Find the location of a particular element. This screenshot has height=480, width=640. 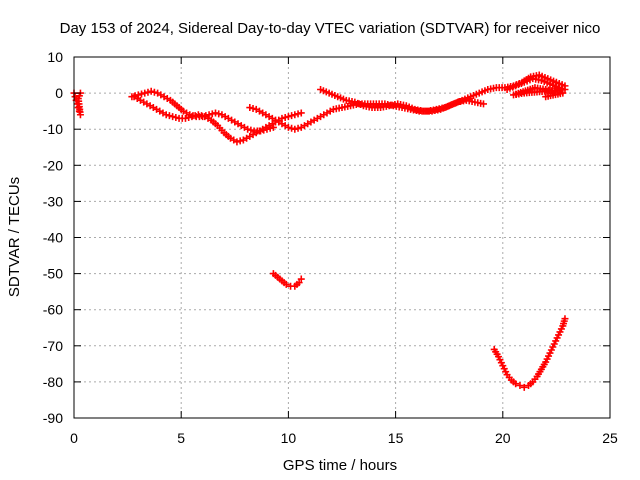

y-tick-label: -40 is located at coordinates (53, 238).